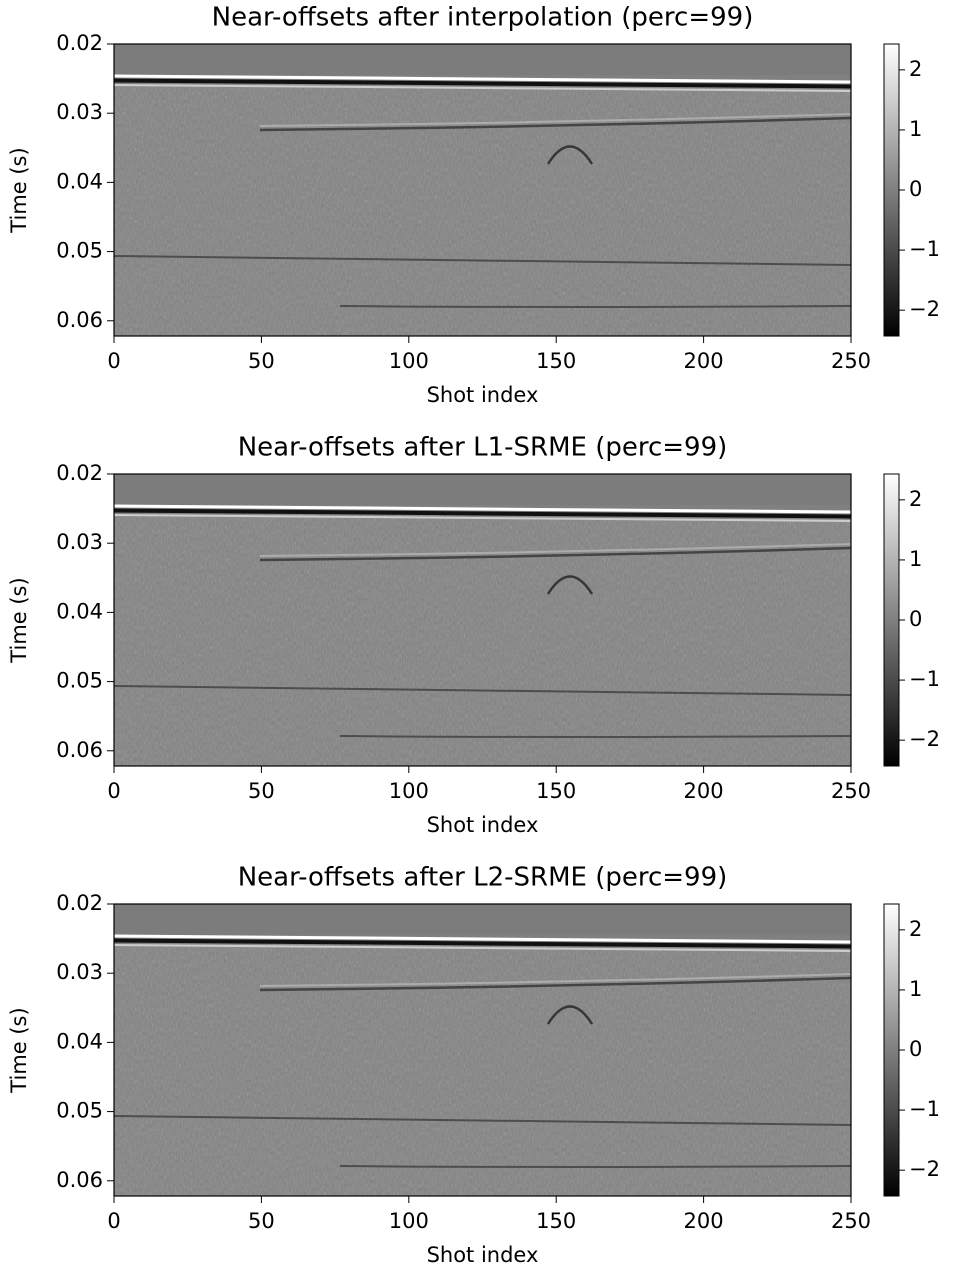 The image size is (956, 1271). What do you see at coordinates (483, 448) in the screenshot?
I see `title: Near-offsets after L1-SRME (perc=99)` at bounding box center [483, 448].